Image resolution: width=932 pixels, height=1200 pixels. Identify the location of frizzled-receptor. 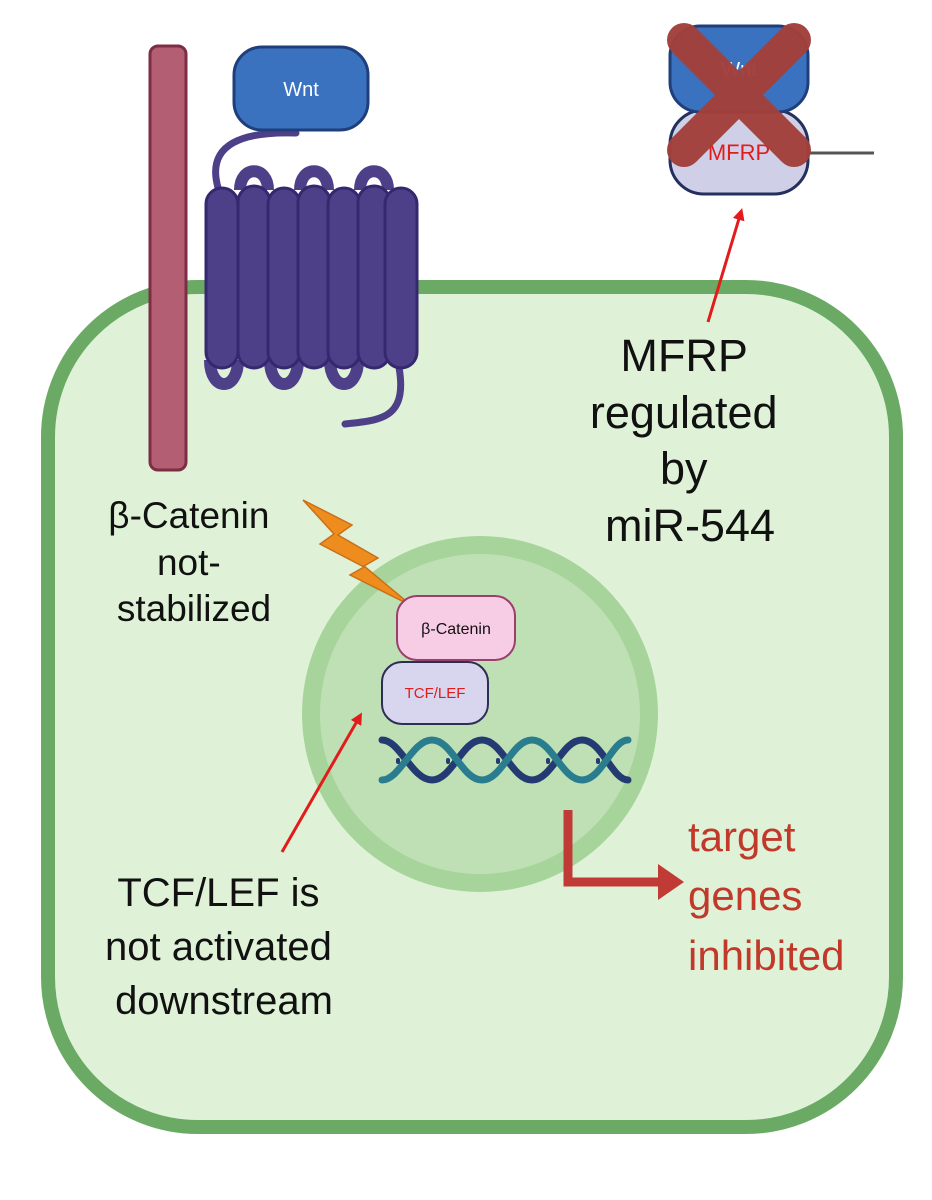
(304, 278).